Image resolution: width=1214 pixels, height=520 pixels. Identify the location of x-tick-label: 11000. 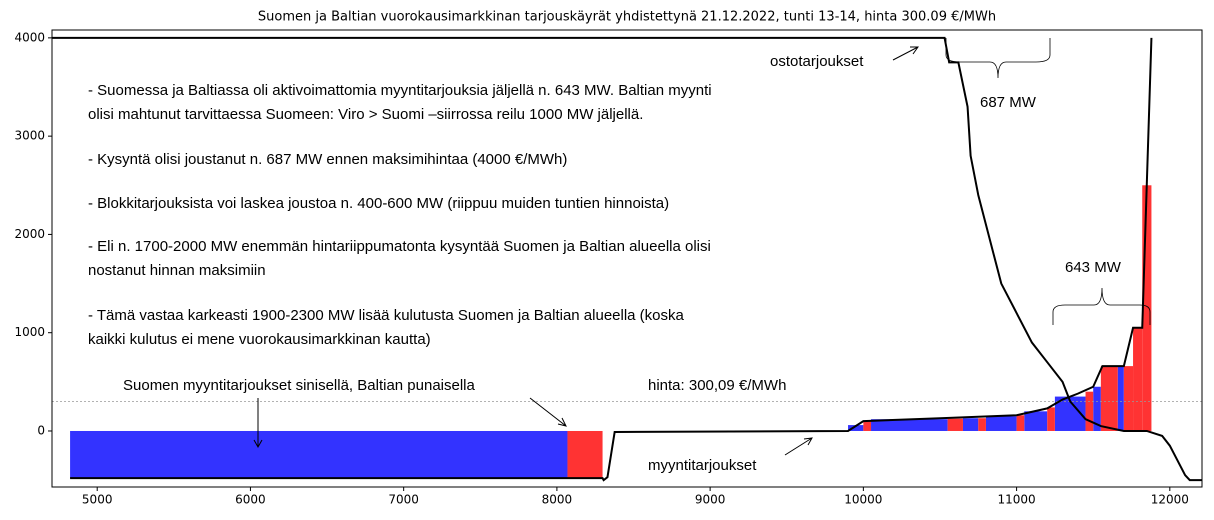
(1016, 500).